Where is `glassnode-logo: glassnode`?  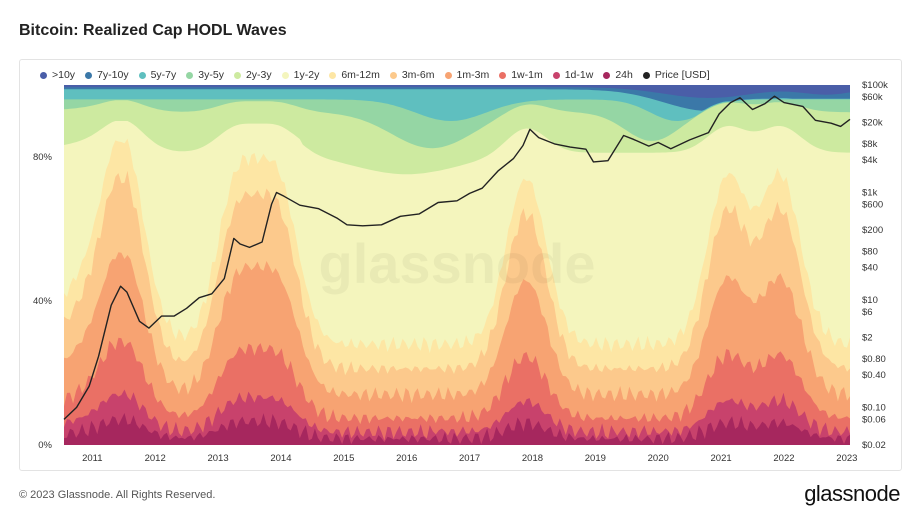
glassnode-logo: glassnode is located at coordinates (852, 493).